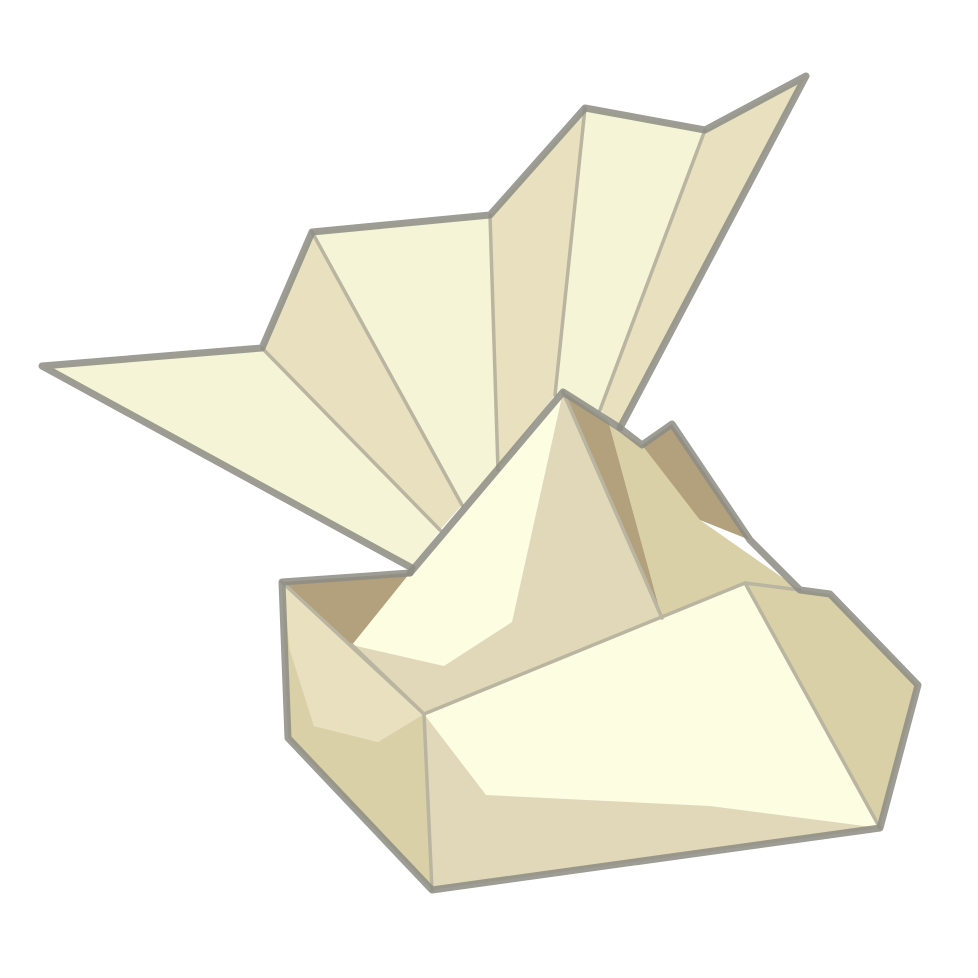 This screenshot has width=978, height=978. What do you see at coordinates (652, 802) in the screenshot?
I see `box-front-bottom` at bounding box center [652, 802].